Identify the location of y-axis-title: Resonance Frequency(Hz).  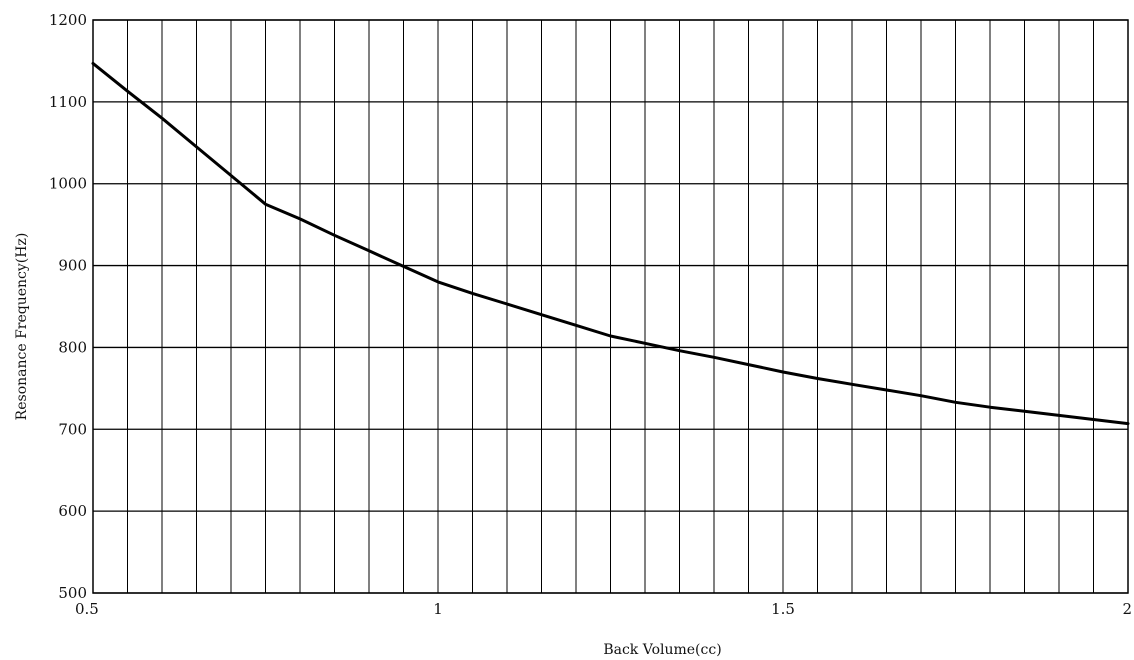
(22, 327).